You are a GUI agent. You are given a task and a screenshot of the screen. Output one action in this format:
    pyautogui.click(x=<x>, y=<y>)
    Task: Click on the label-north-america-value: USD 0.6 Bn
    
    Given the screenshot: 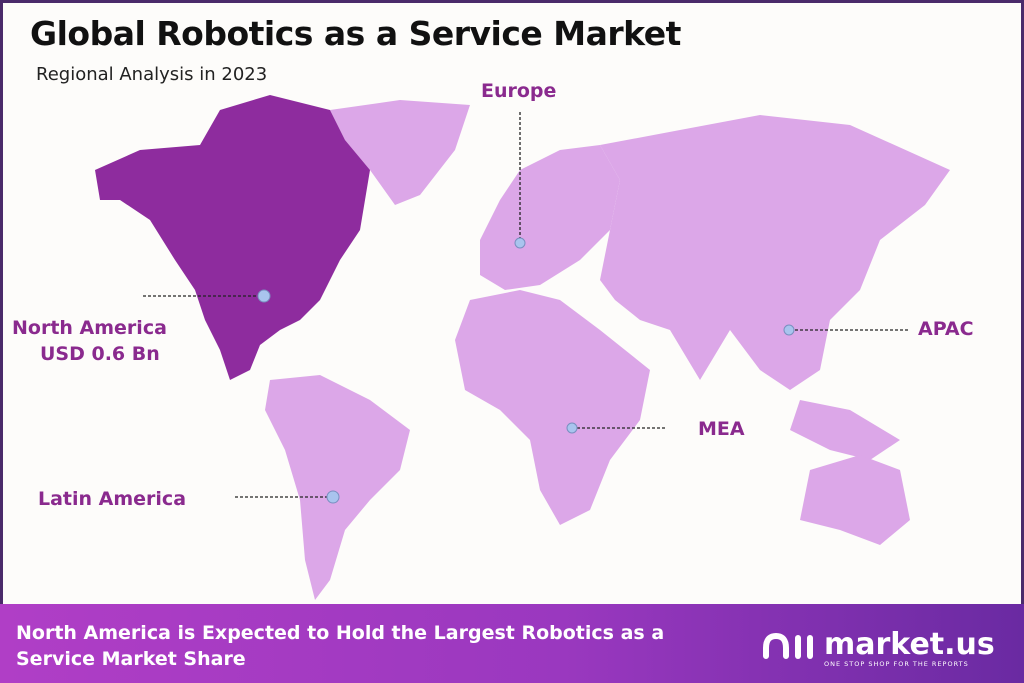 What is the action you would take?
    pyautogui.click(x=100, y=354)
    